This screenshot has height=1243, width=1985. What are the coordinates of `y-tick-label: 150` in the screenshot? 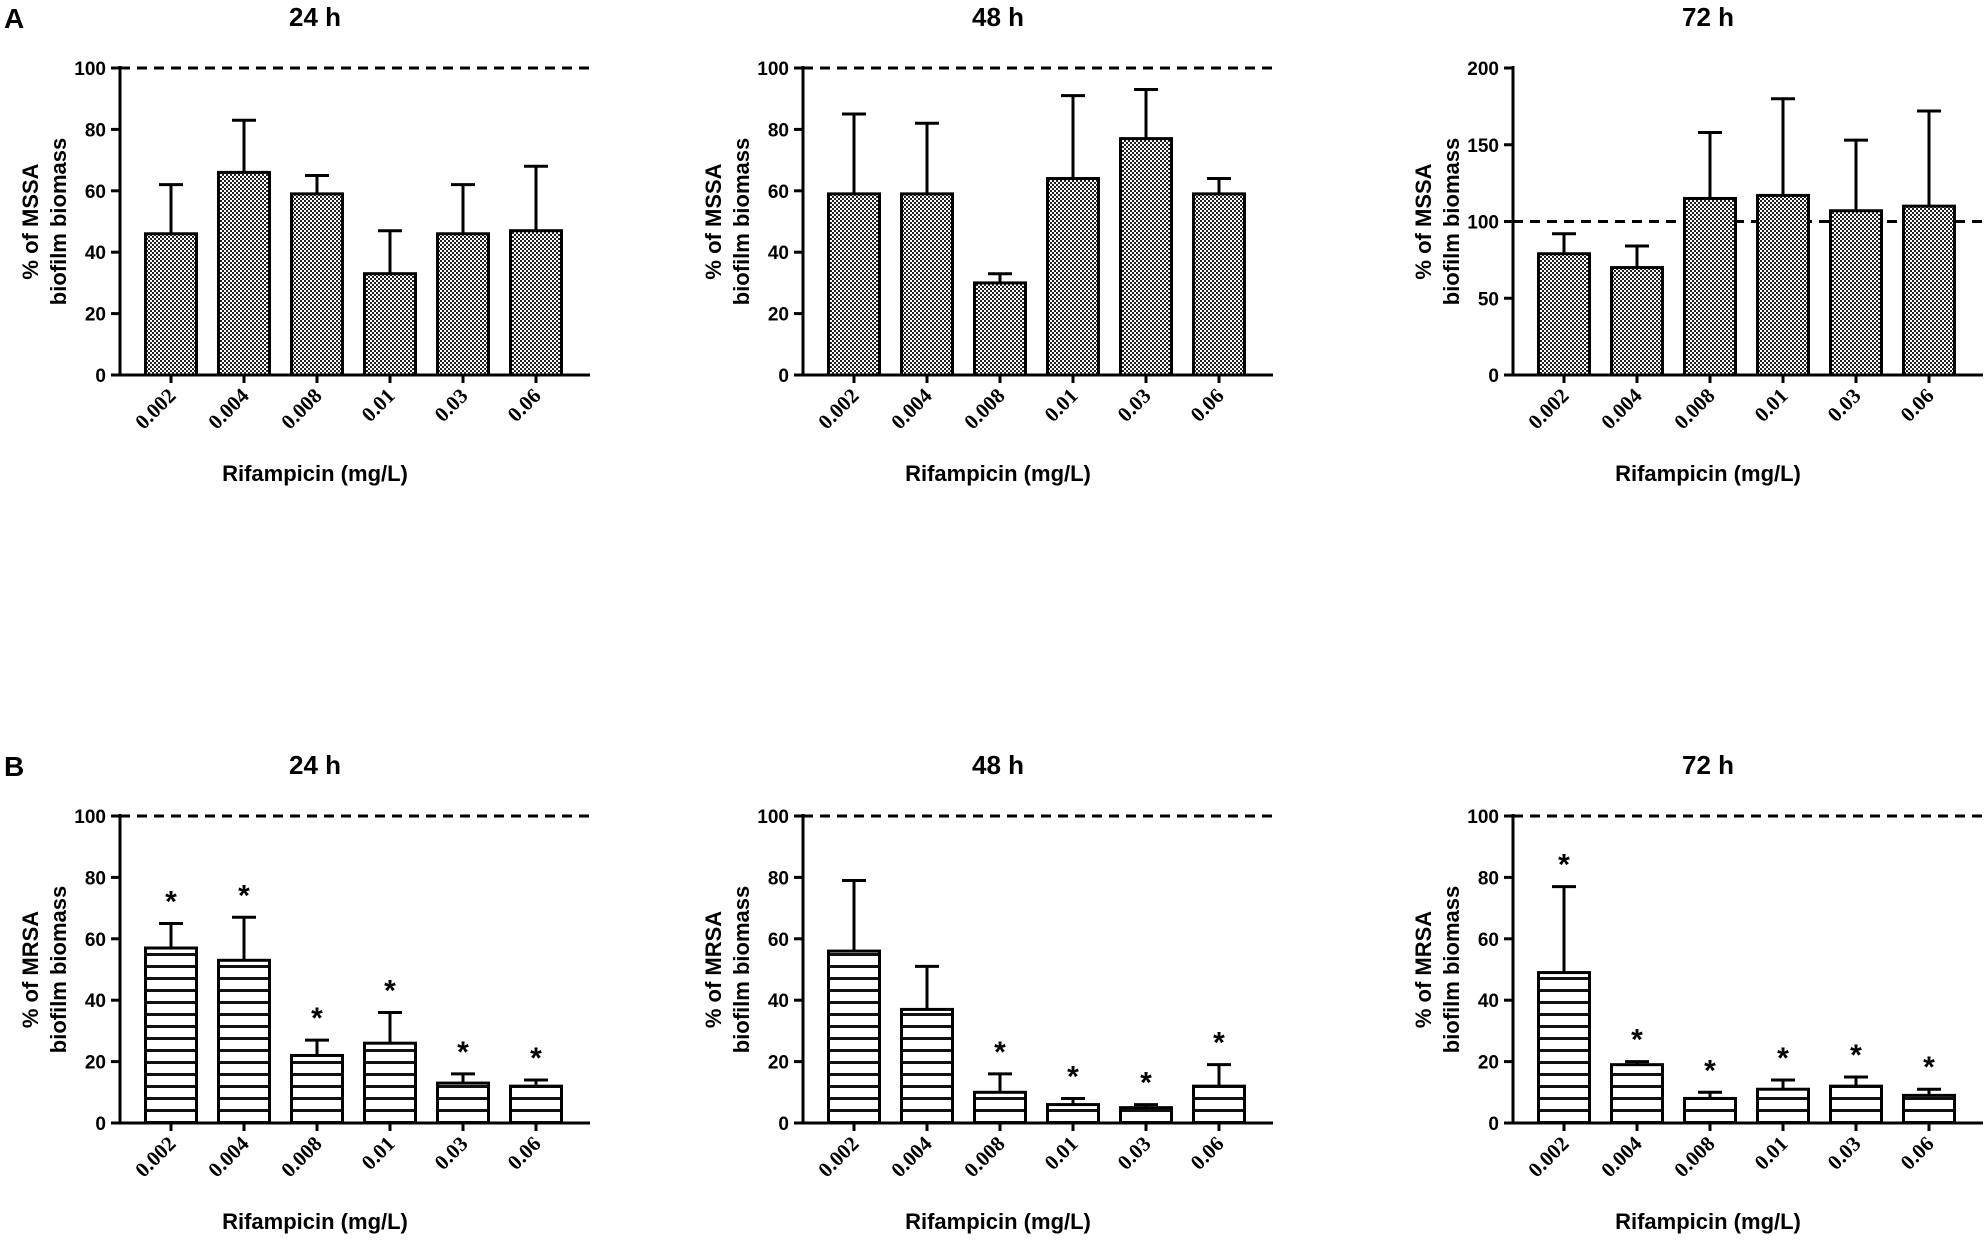 It's located at (1483, 146).